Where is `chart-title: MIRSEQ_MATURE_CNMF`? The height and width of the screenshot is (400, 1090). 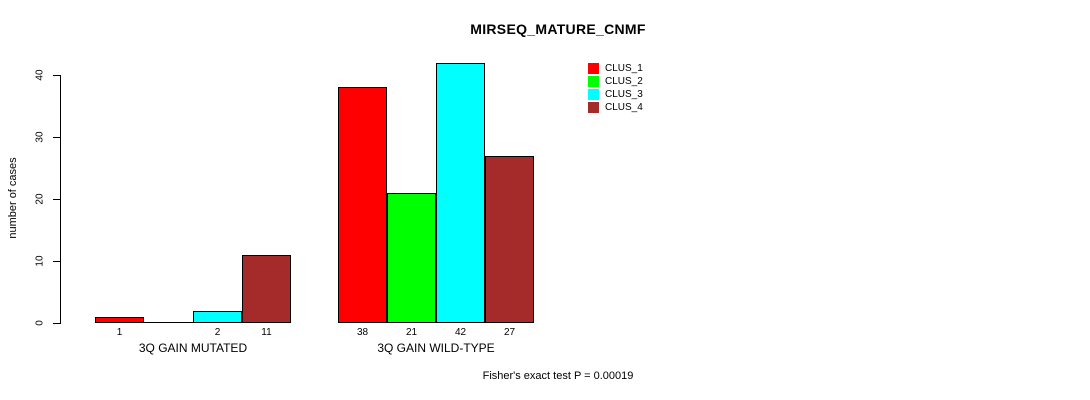 chart-title: MIRSEQ_MATURE_CNMF is located at coordinates (558, 29).